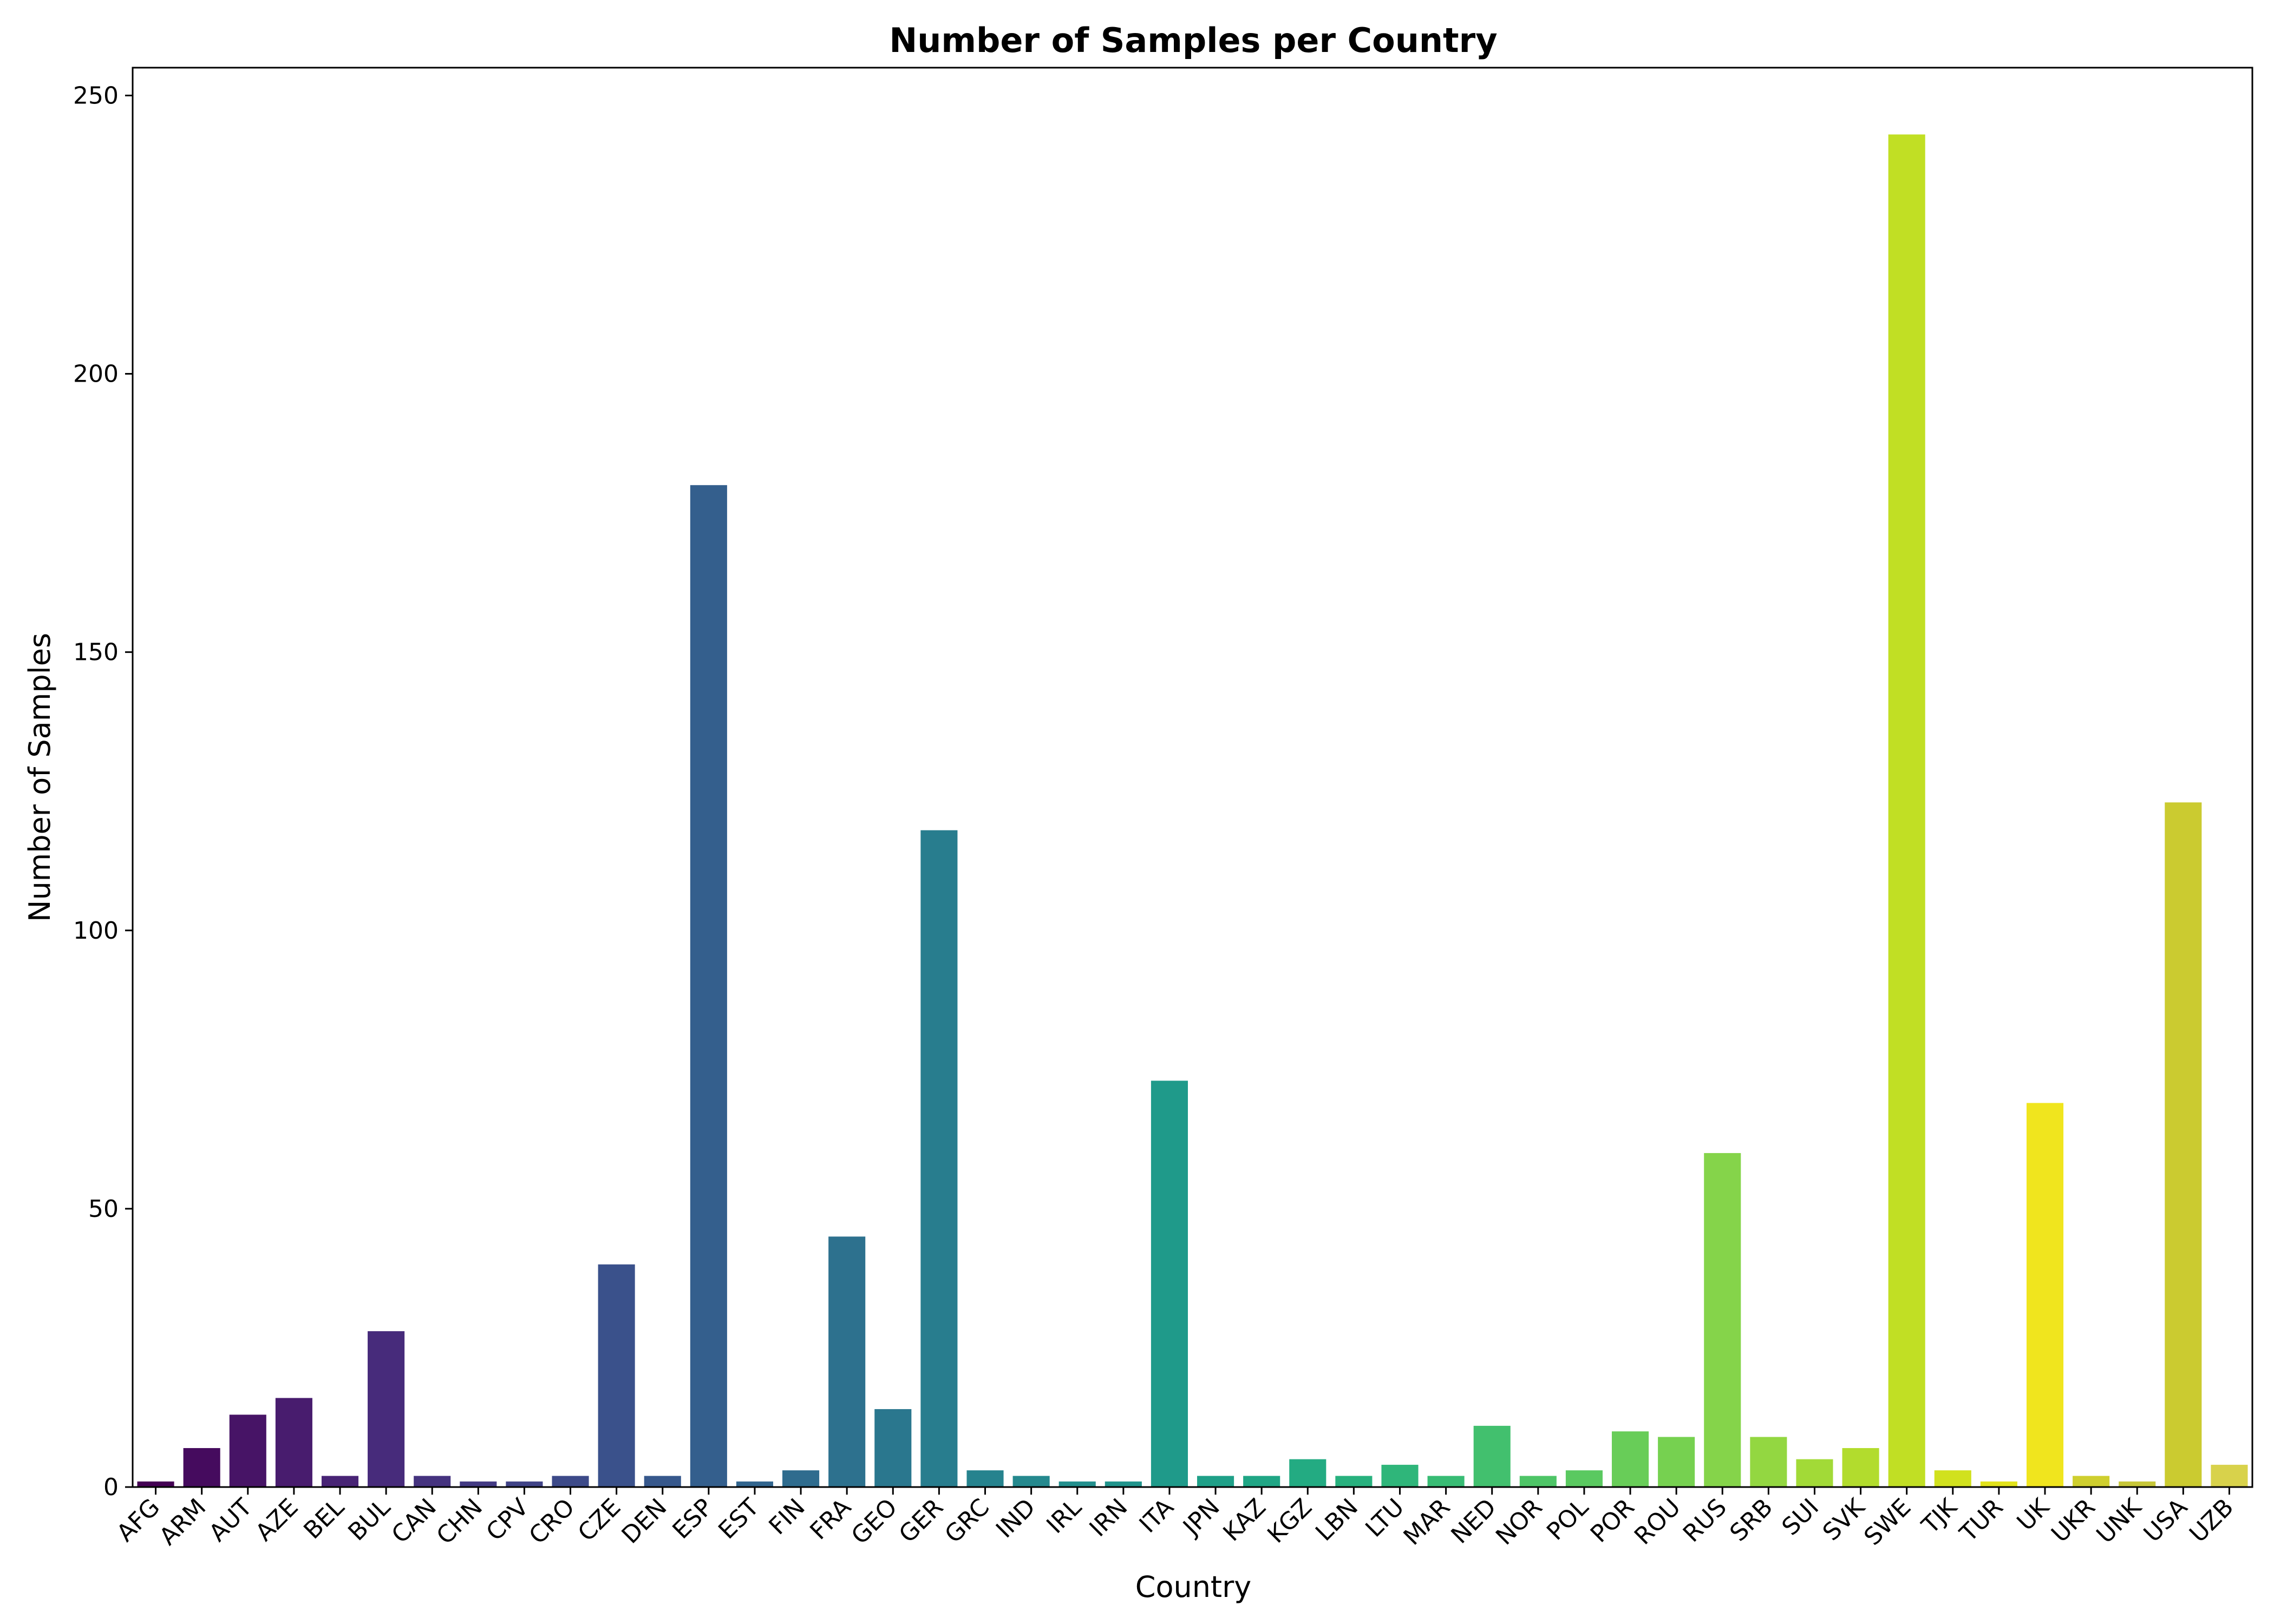  Describe the element at coordinates (617, 1376) in the screenshot. I see `bar-cze` at that location.